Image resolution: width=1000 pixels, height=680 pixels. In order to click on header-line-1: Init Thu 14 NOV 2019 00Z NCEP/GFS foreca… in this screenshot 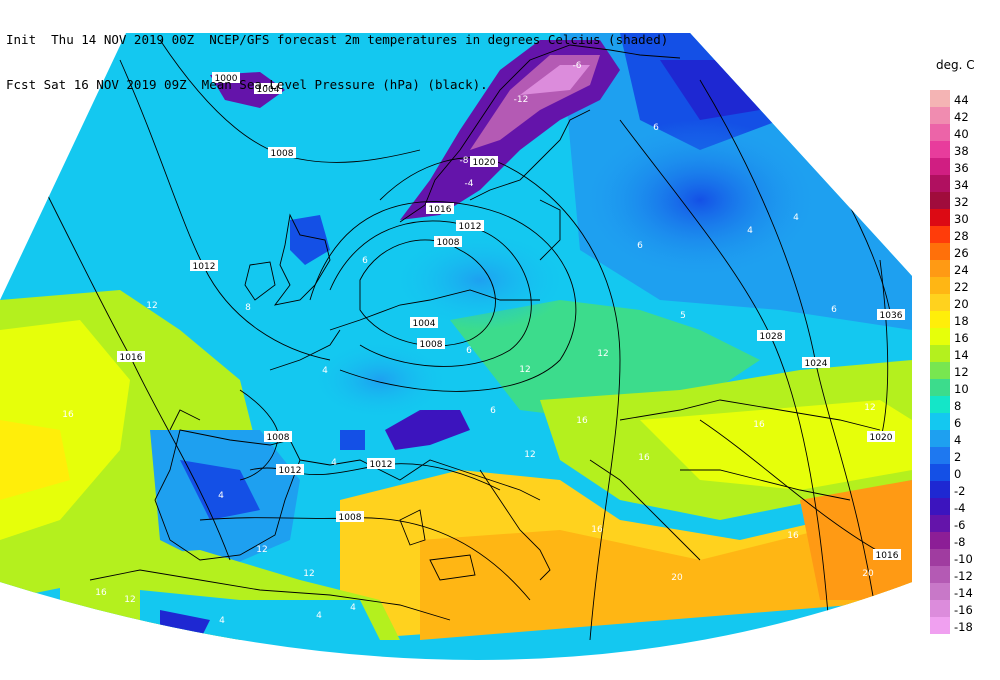, I will do `click(337, 39)`.